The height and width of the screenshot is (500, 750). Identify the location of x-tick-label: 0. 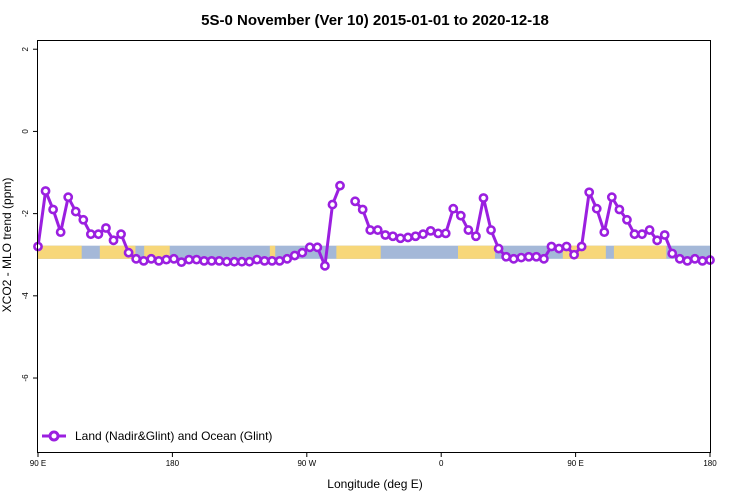
(441, 463).